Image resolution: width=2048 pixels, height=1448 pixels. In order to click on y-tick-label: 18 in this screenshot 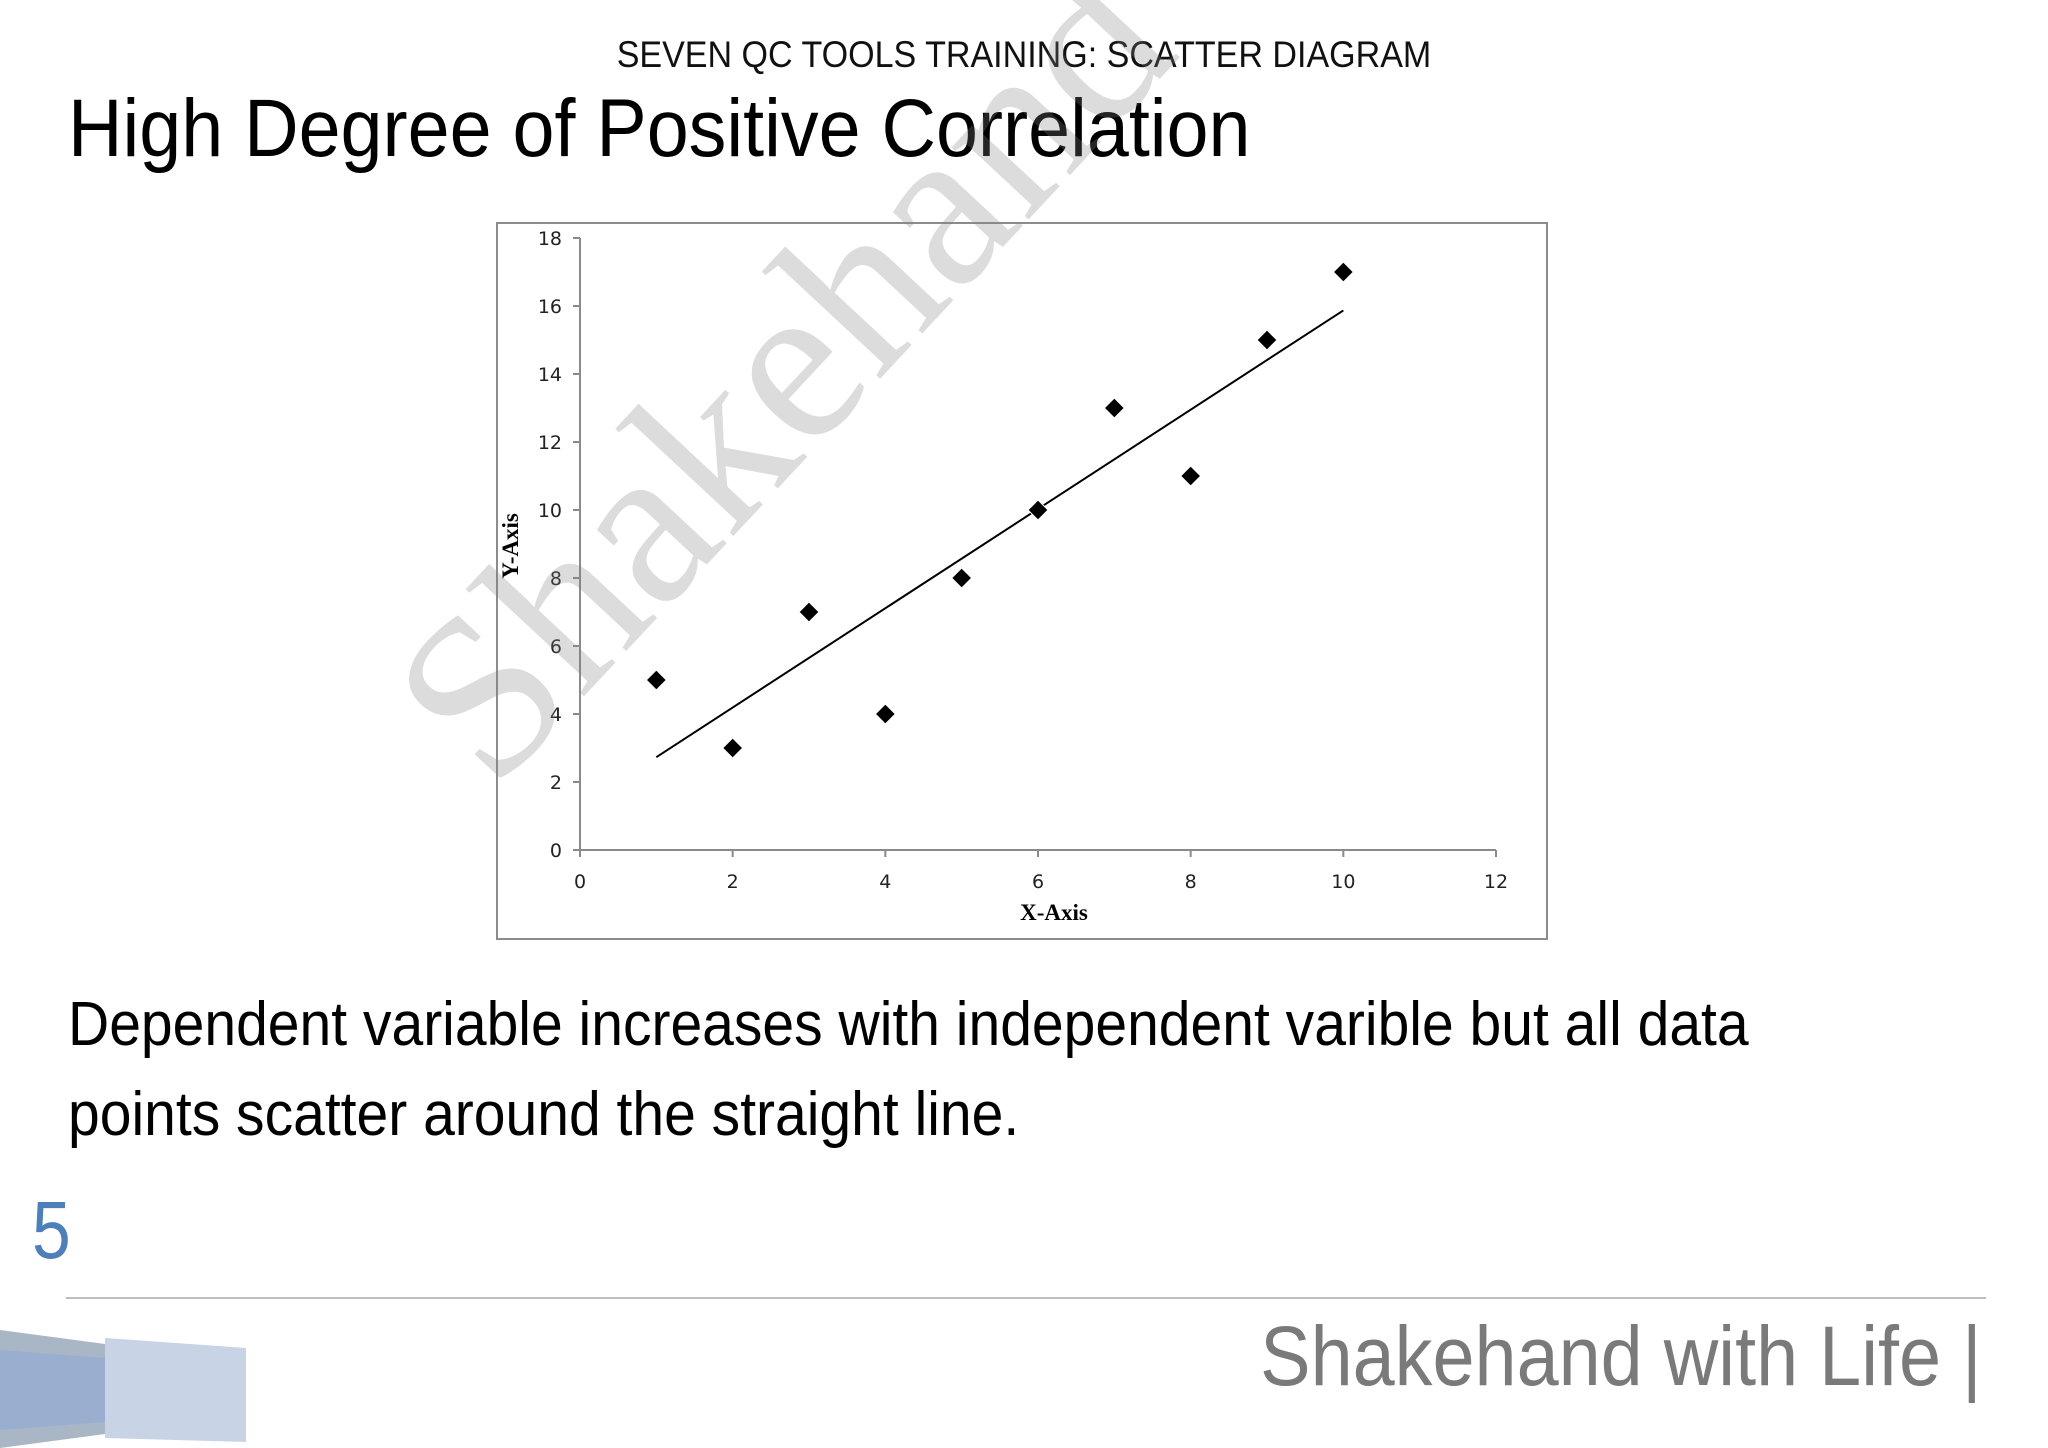, I will do `click(550, 239)`.